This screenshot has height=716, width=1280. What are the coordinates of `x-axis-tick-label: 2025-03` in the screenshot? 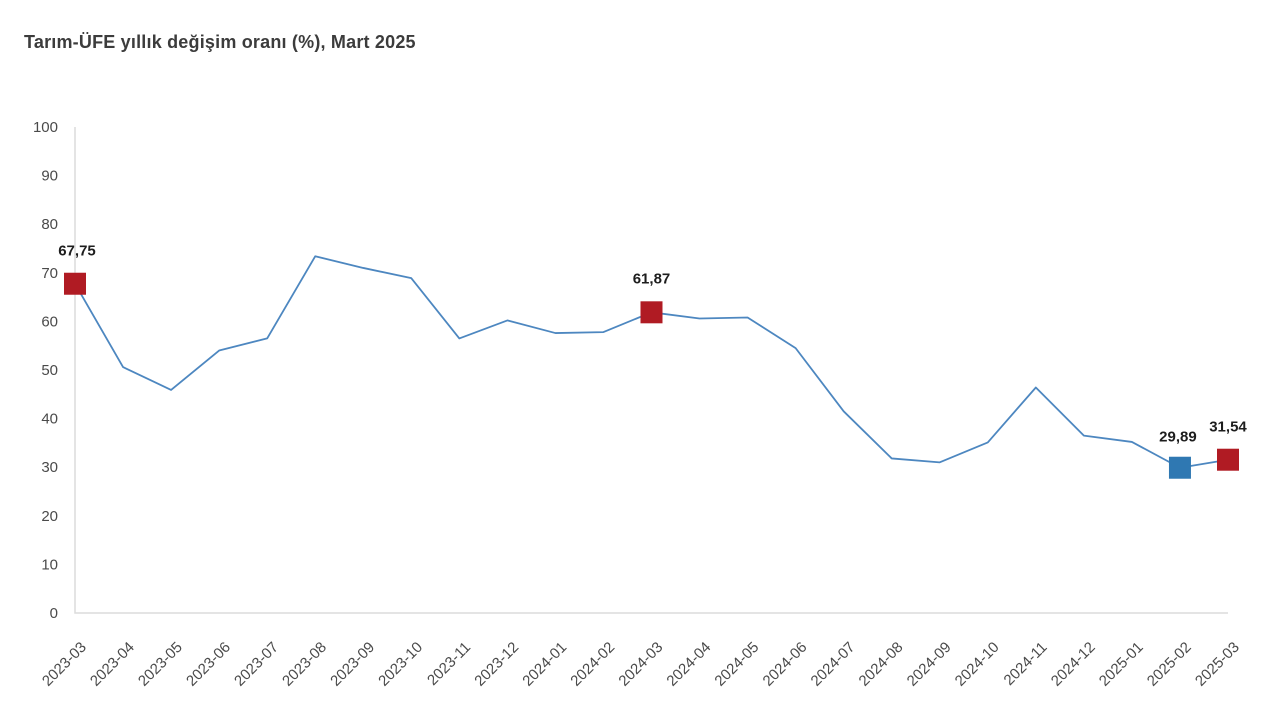 It's located at (1217, 664).